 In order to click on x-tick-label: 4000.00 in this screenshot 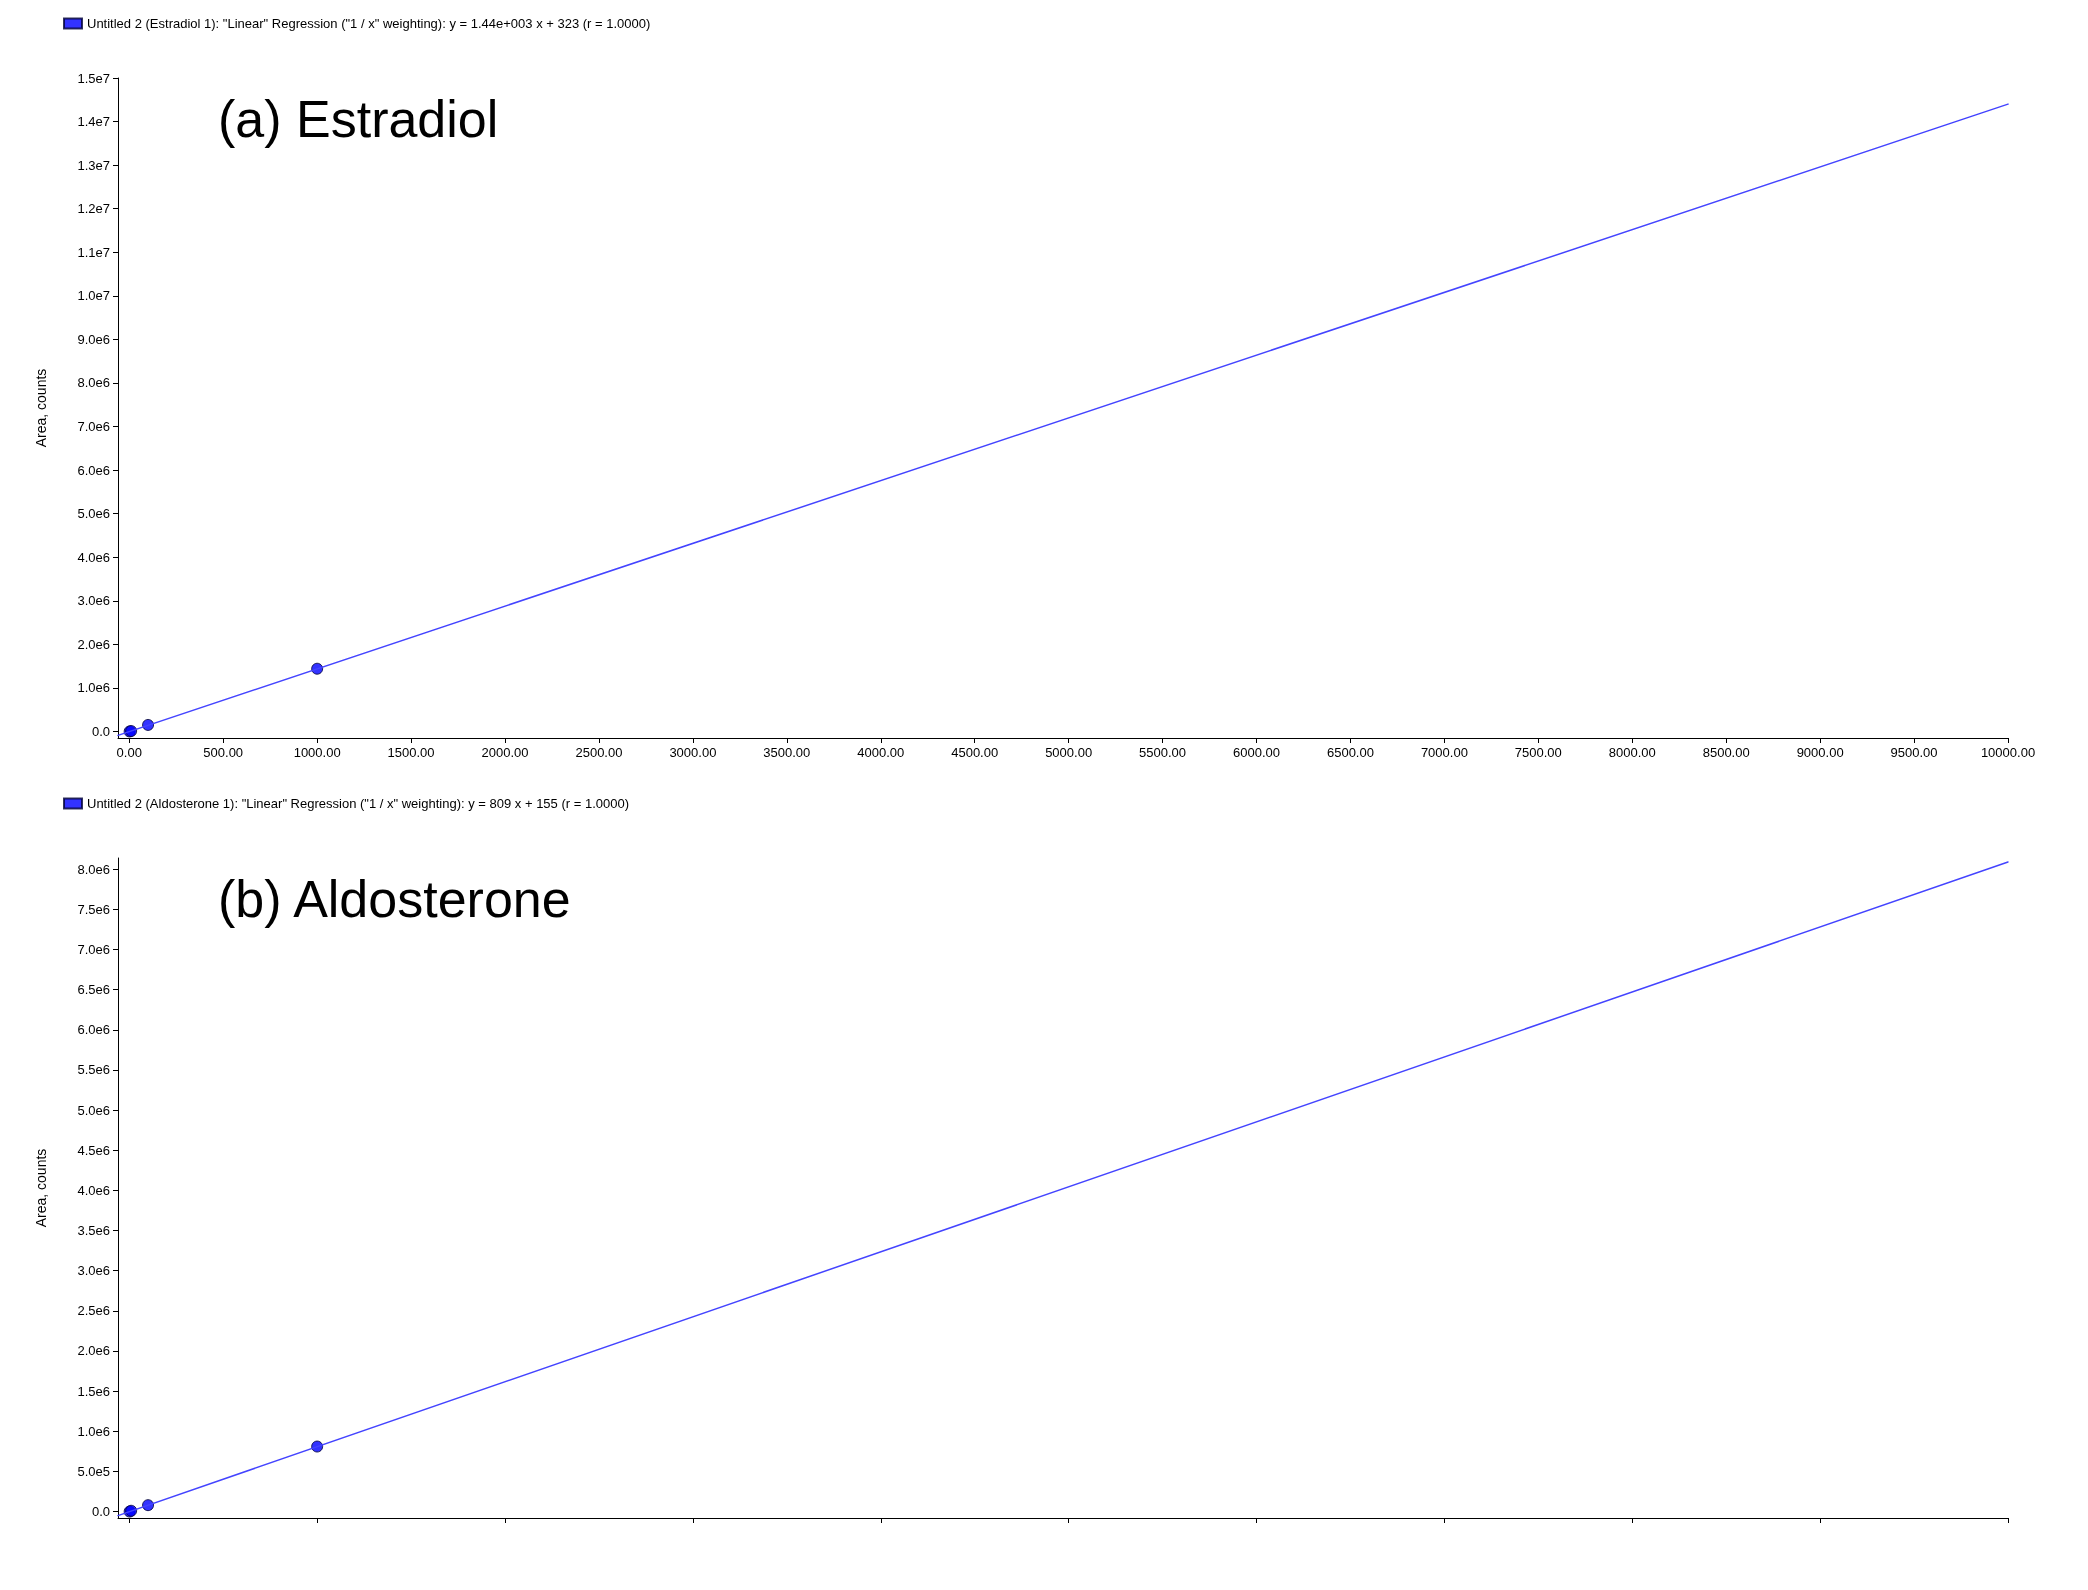, I will do `click(881, 752)`.